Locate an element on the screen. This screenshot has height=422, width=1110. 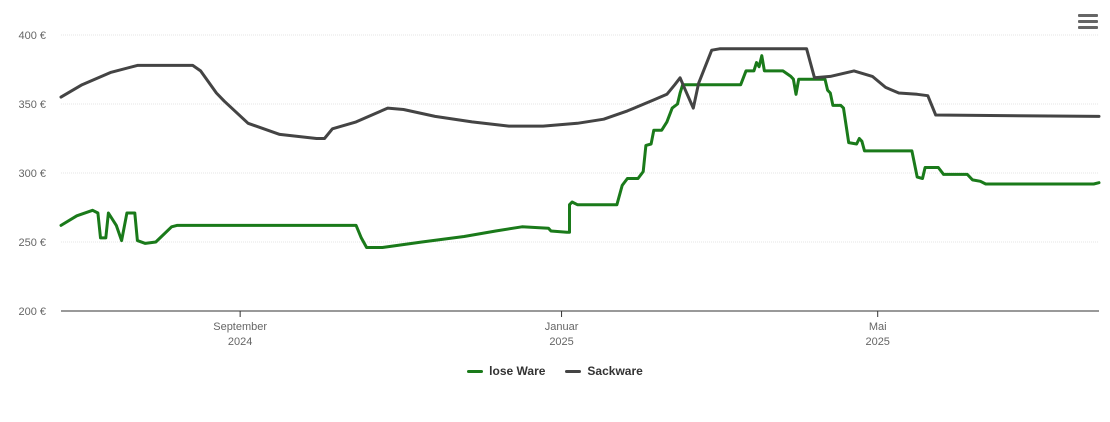
x-tick-label: Januar is located at coordinates (562, 327).